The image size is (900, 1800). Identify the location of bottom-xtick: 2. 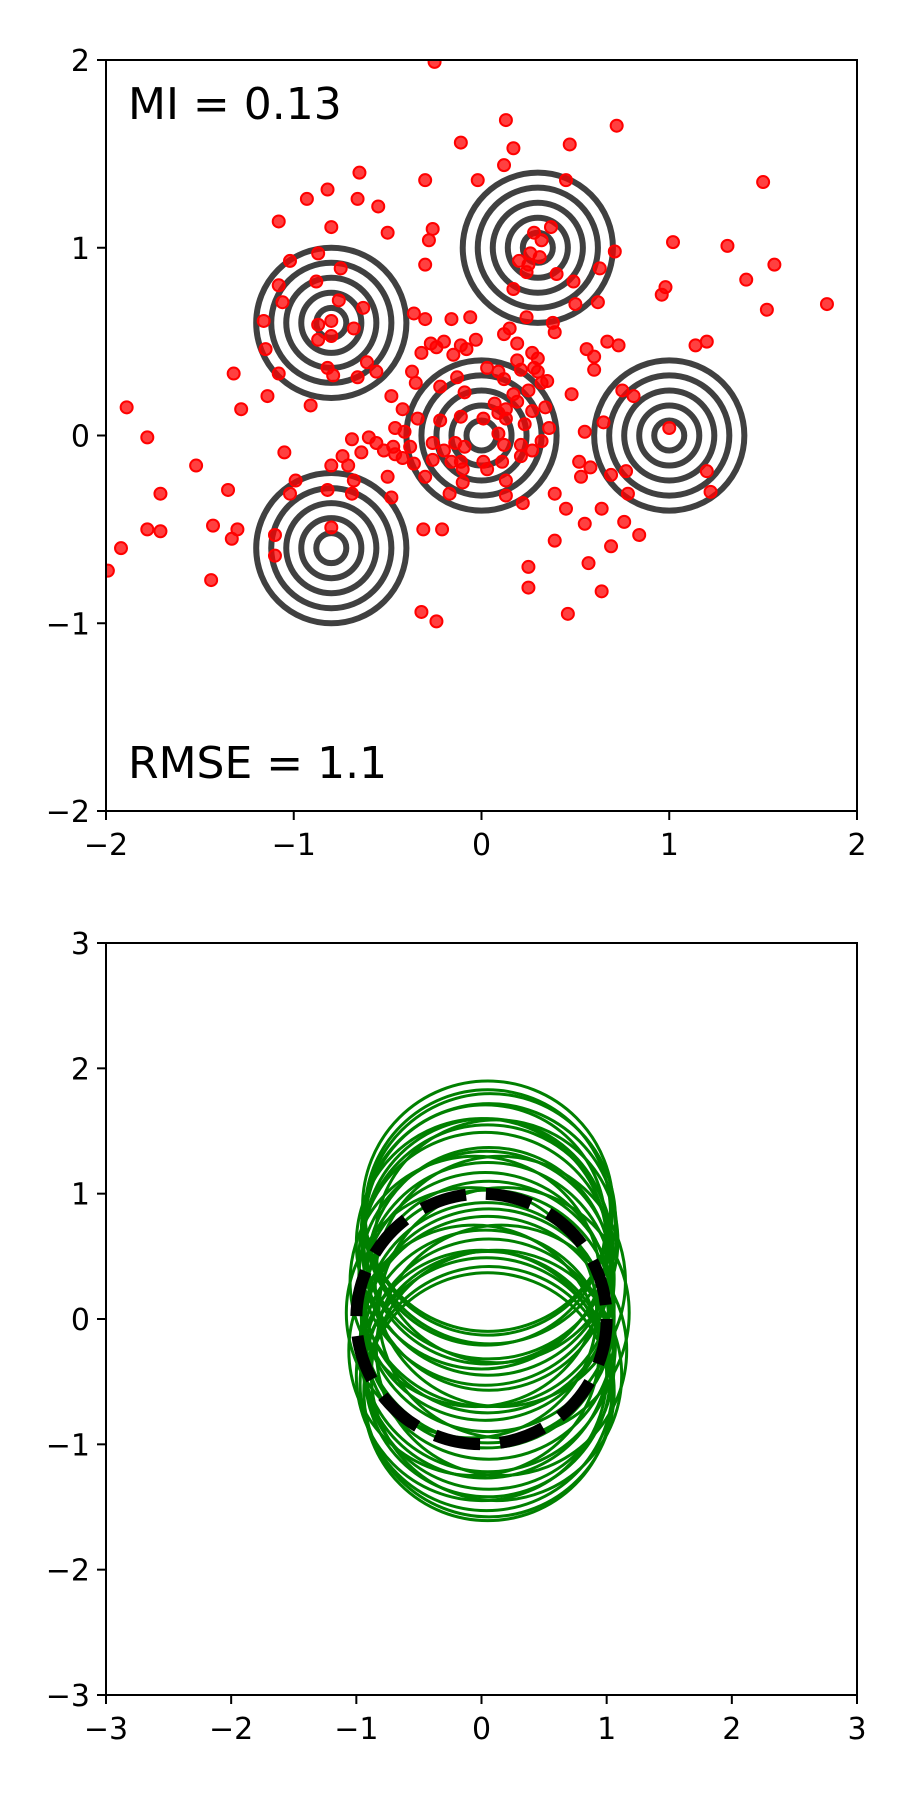
(731, 1721).